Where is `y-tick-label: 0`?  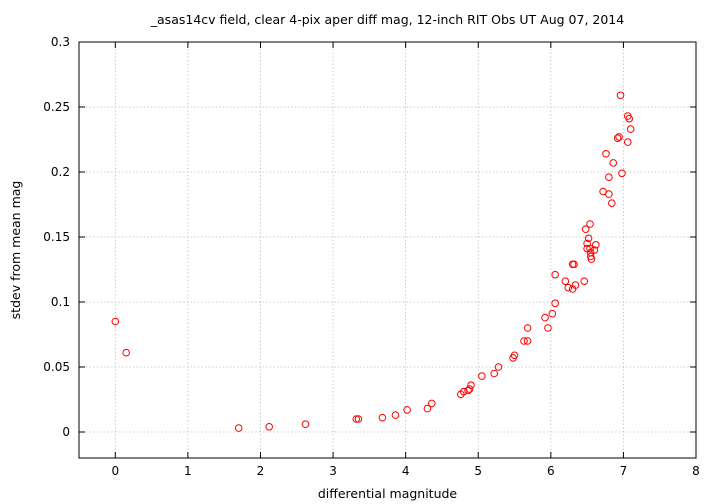
y-tick-label: 0 is located at coordinates (66, 432).